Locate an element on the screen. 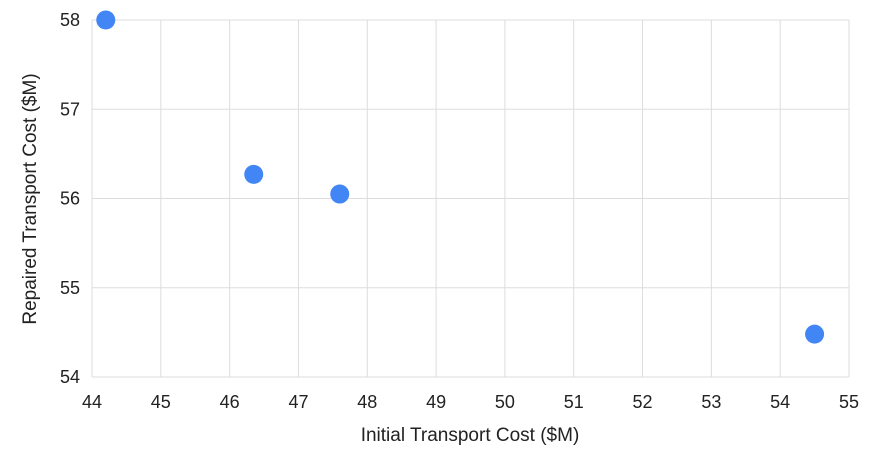 Image resolution: width=877 pixels, height=463 pixels. y-tick-label: 57 is located at coordinates (70, 109).